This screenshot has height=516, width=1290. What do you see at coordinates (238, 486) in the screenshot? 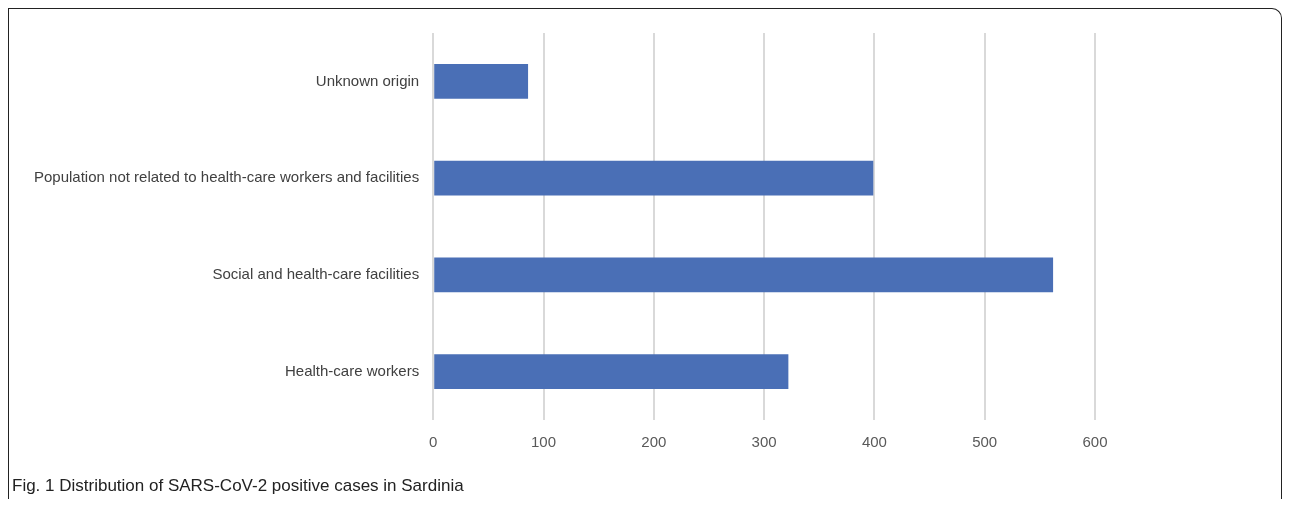
I see `caption: Fig. 1 Distribution of SARS-CoV-2 positive cases in Sardinia` at bounding box center [238, 486].